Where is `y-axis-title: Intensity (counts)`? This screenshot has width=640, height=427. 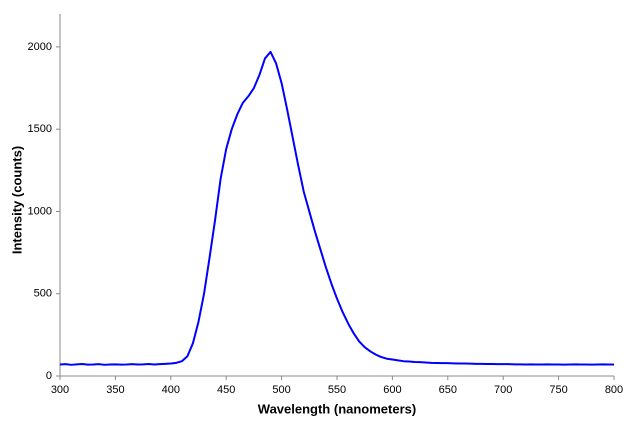
y-axis-title: Intensity (counts) is located at coordinates (16, 200).